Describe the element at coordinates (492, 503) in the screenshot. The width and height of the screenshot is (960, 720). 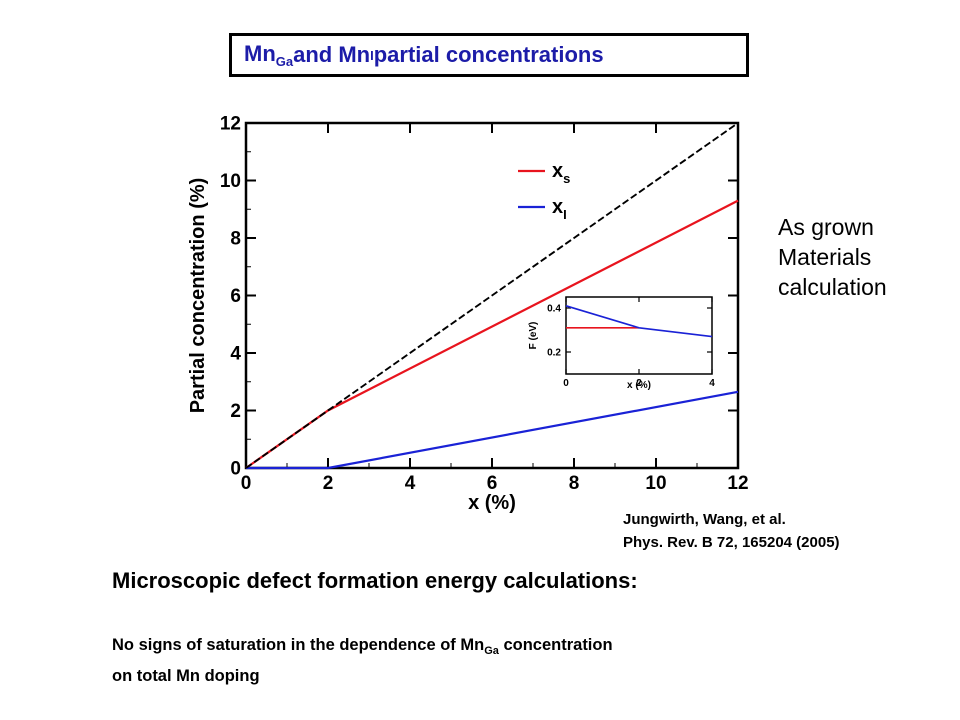
I see `main-x-axis-label: x (%)` at that location.